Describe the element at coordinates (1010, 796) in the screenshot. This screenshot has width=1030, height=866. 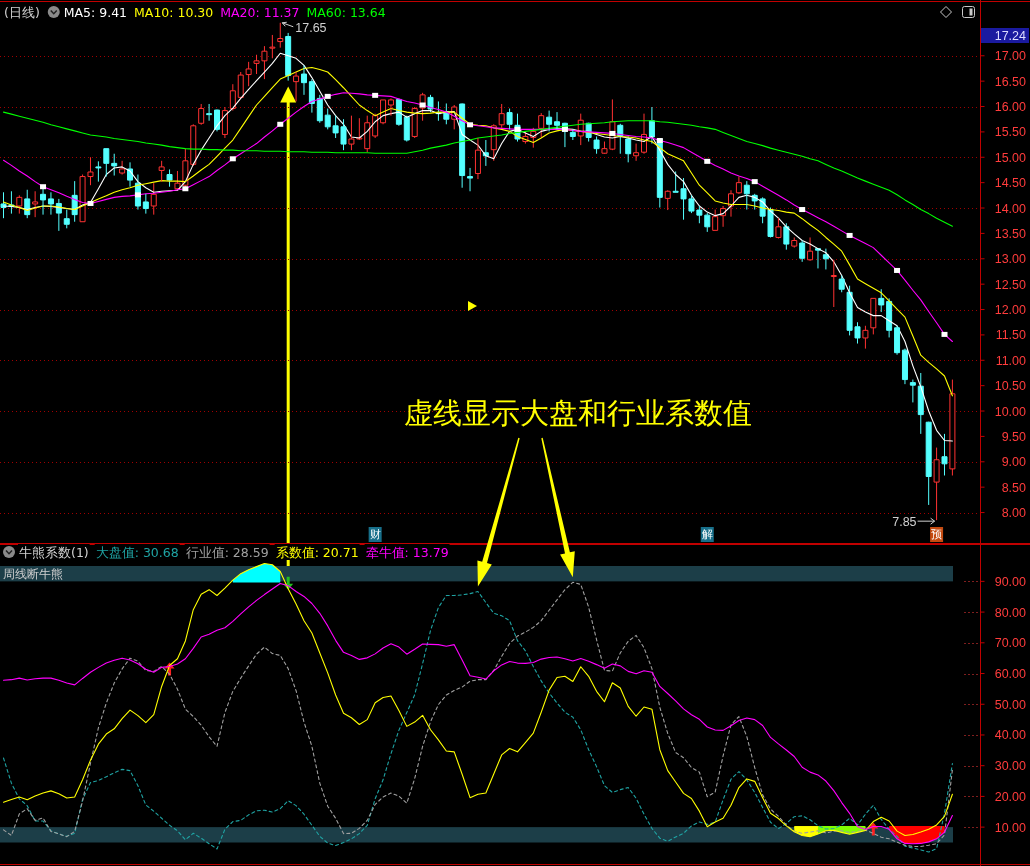
I see `y-tick-label: 20.00` at that location.